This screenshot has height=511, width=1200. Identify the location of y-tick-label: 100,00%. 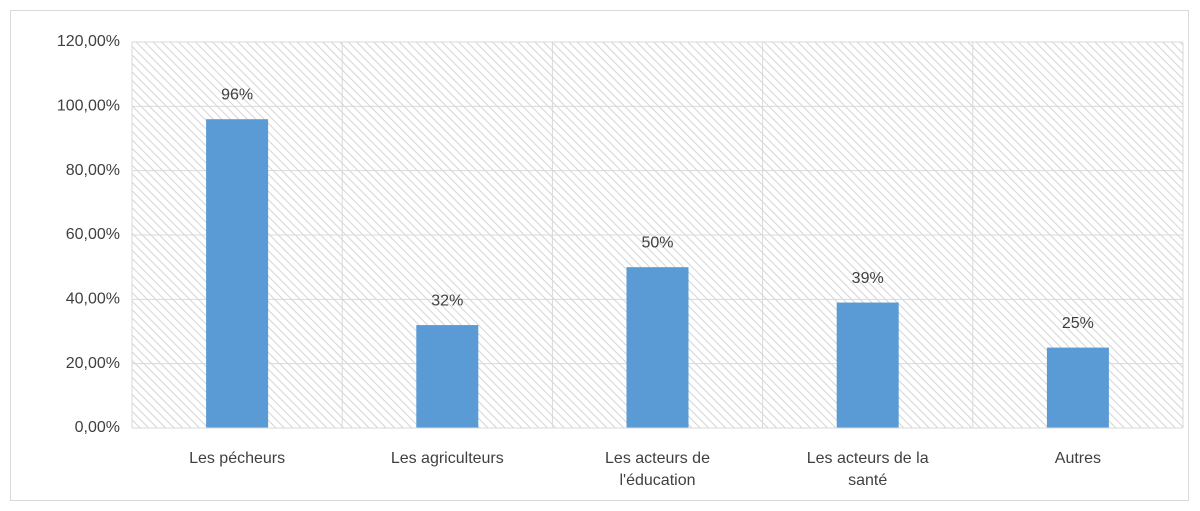
(88, 106).